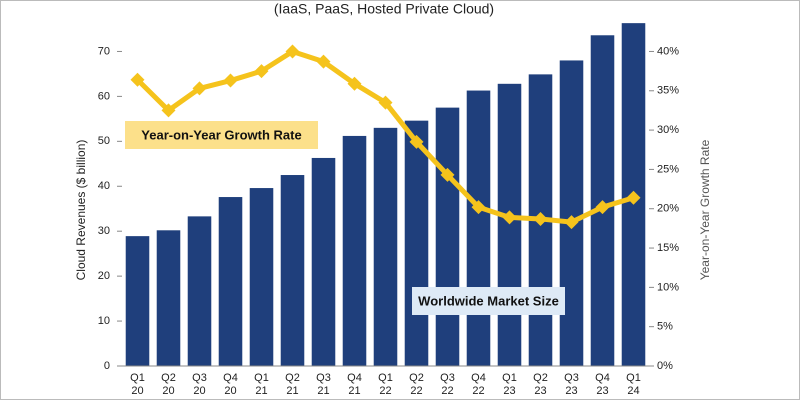  What do you see at coordinates (323, 384) in the screenshot?
I see `x-tick-label: Q3 21` at bounding box center [323, 384].